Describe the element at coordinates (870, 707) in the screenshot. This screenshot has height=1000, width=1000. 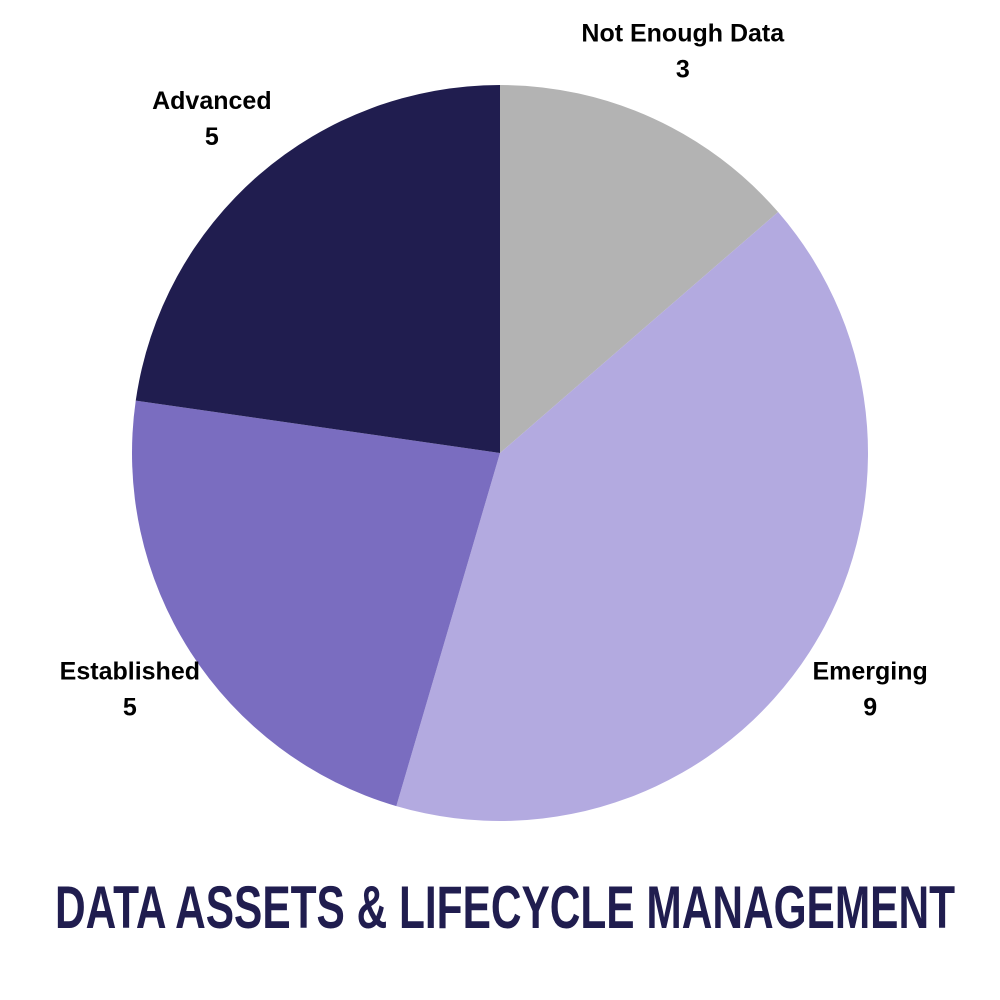
I see `slice-value: 9` at that location.